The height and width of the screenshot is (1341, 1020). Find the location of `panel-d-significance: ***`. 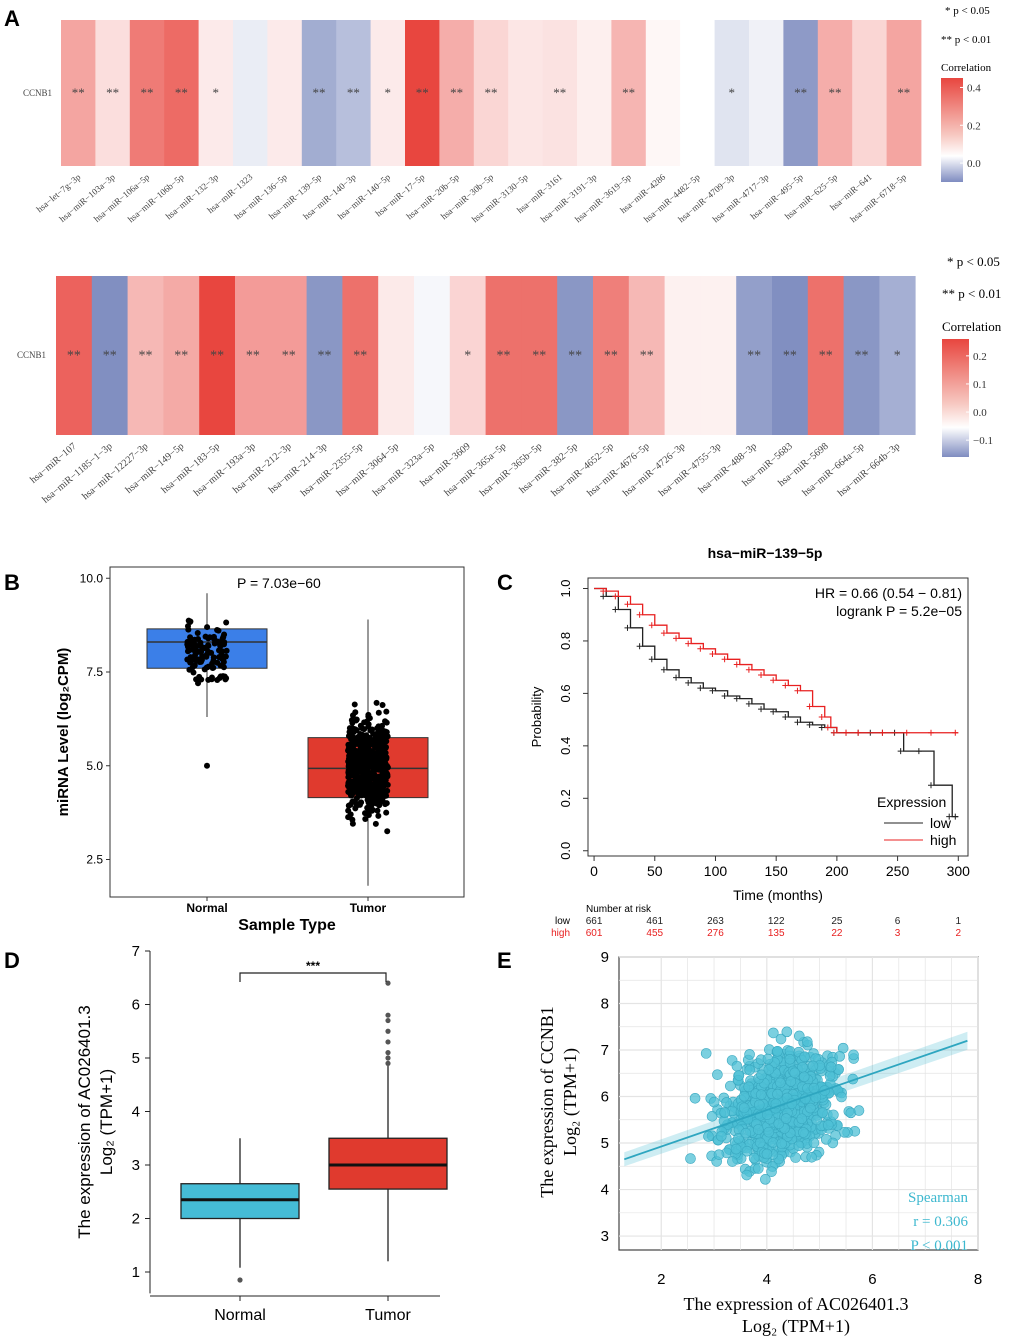

panel-d-significance: *** is located at coordinates (313, 966).